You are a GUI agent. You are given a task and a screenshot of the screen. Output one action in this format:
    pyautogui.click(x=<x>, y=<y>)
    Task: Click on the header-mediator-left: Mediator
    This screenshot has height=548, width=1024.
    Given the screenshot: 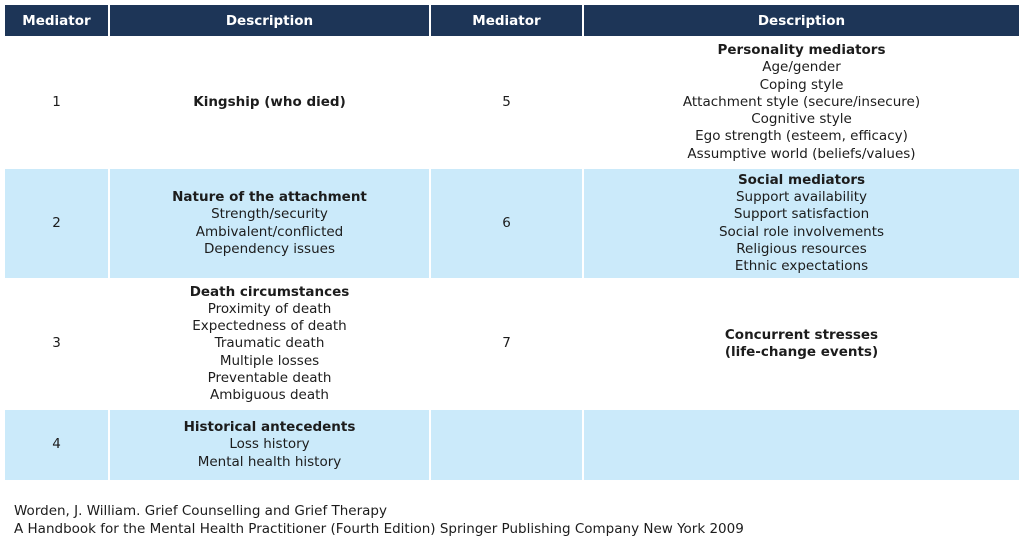 What is the action you would take?
    pyautogui.click(x=57, y=21)
    